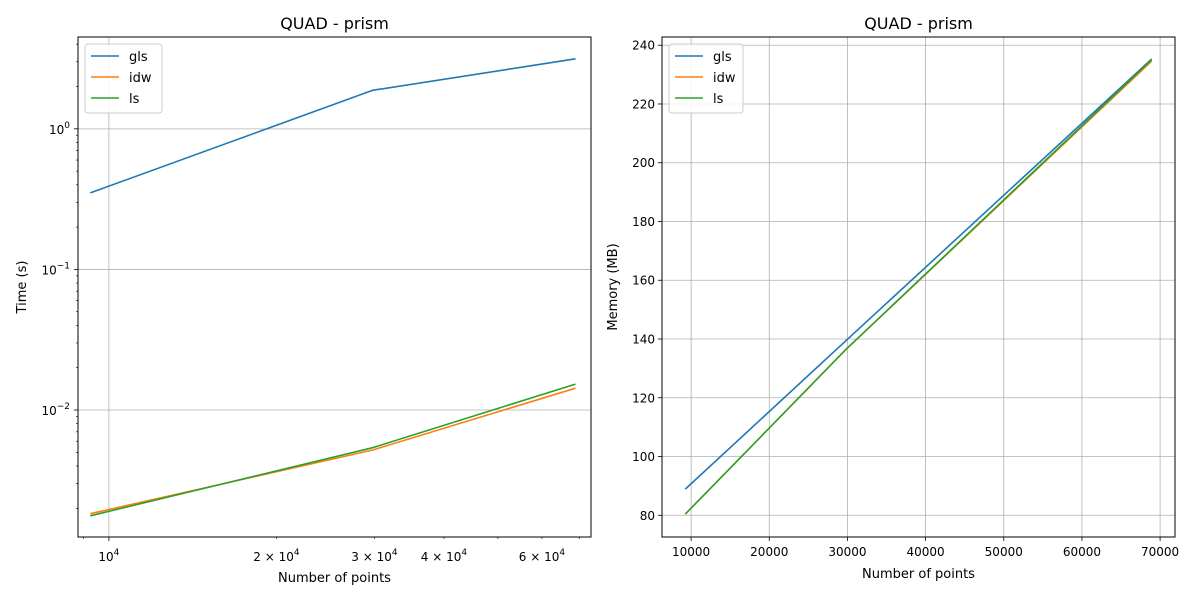 Image resolution: width=1200 pixels, height=600 pixels. Describe the element at coordinates (847, 552) in the screenshot. I see `x-tick-label: 30000` at that location.